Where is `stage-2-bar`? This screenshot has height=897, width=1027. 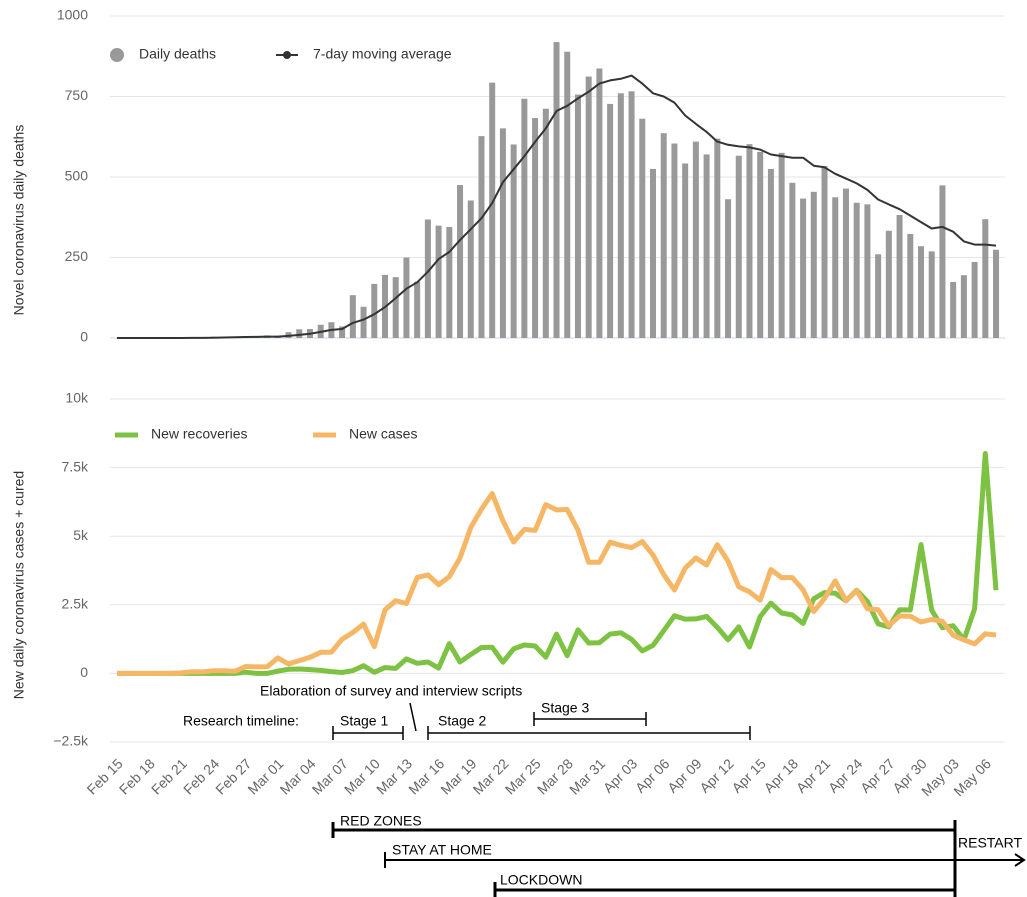
stage-2-bar is located at coordinates (589, 733).